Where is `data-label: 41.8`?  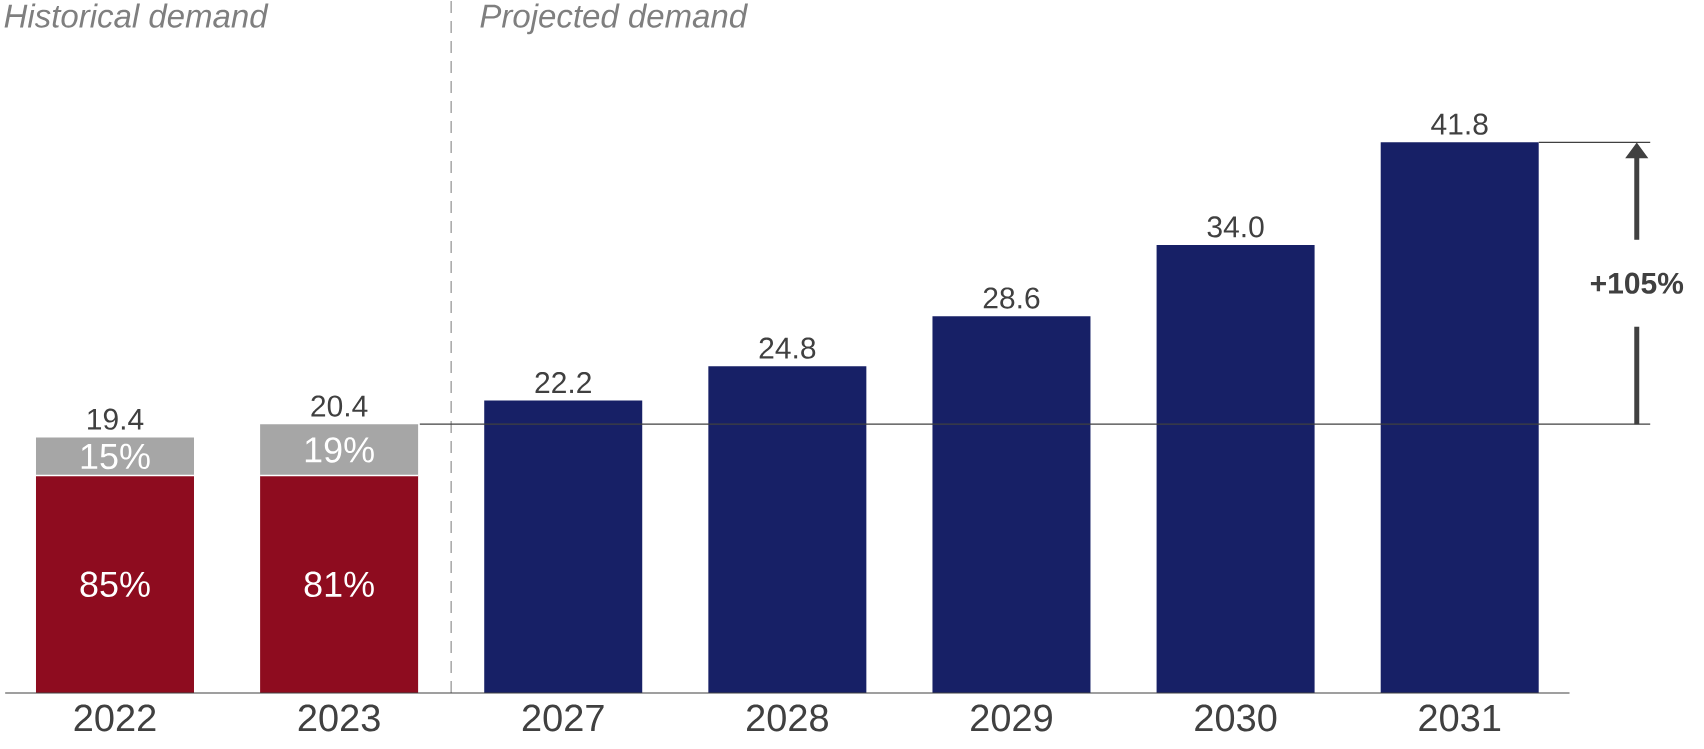 data-label: 41.8 is located at coordinates (1459, 124).